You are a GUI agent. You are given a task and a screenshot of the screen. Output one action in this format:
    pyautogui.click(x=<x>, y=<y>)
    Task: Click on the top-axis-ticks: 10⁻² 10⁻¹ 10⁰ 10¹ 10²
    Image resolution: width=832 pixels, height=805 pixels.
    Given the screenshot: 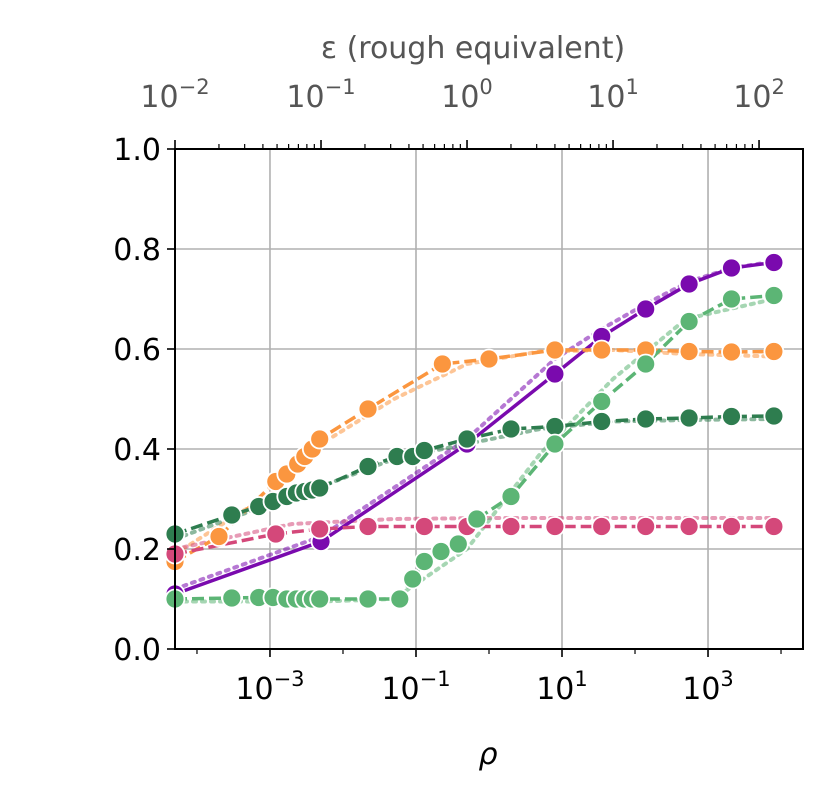 What is the action you would take?
    pyautogui.click(x=462, y=112)
    